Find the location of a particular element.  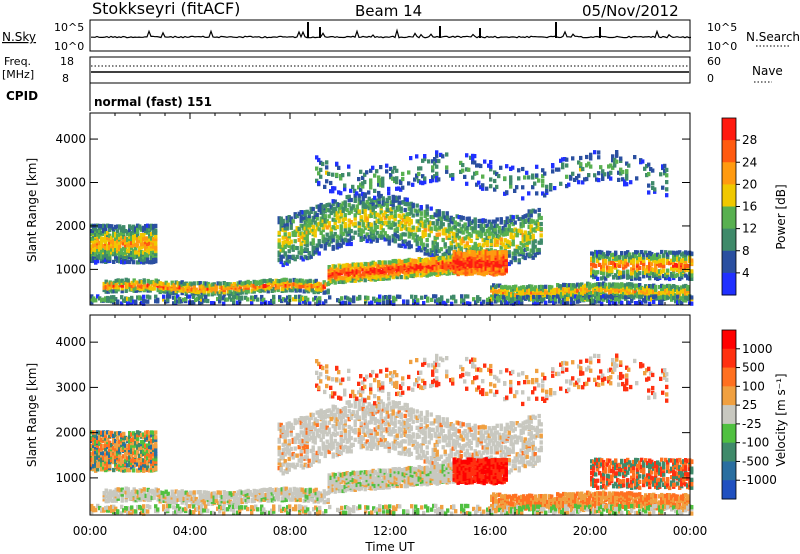

y-tick-label: 3000 is located at coordinates (70, 183).